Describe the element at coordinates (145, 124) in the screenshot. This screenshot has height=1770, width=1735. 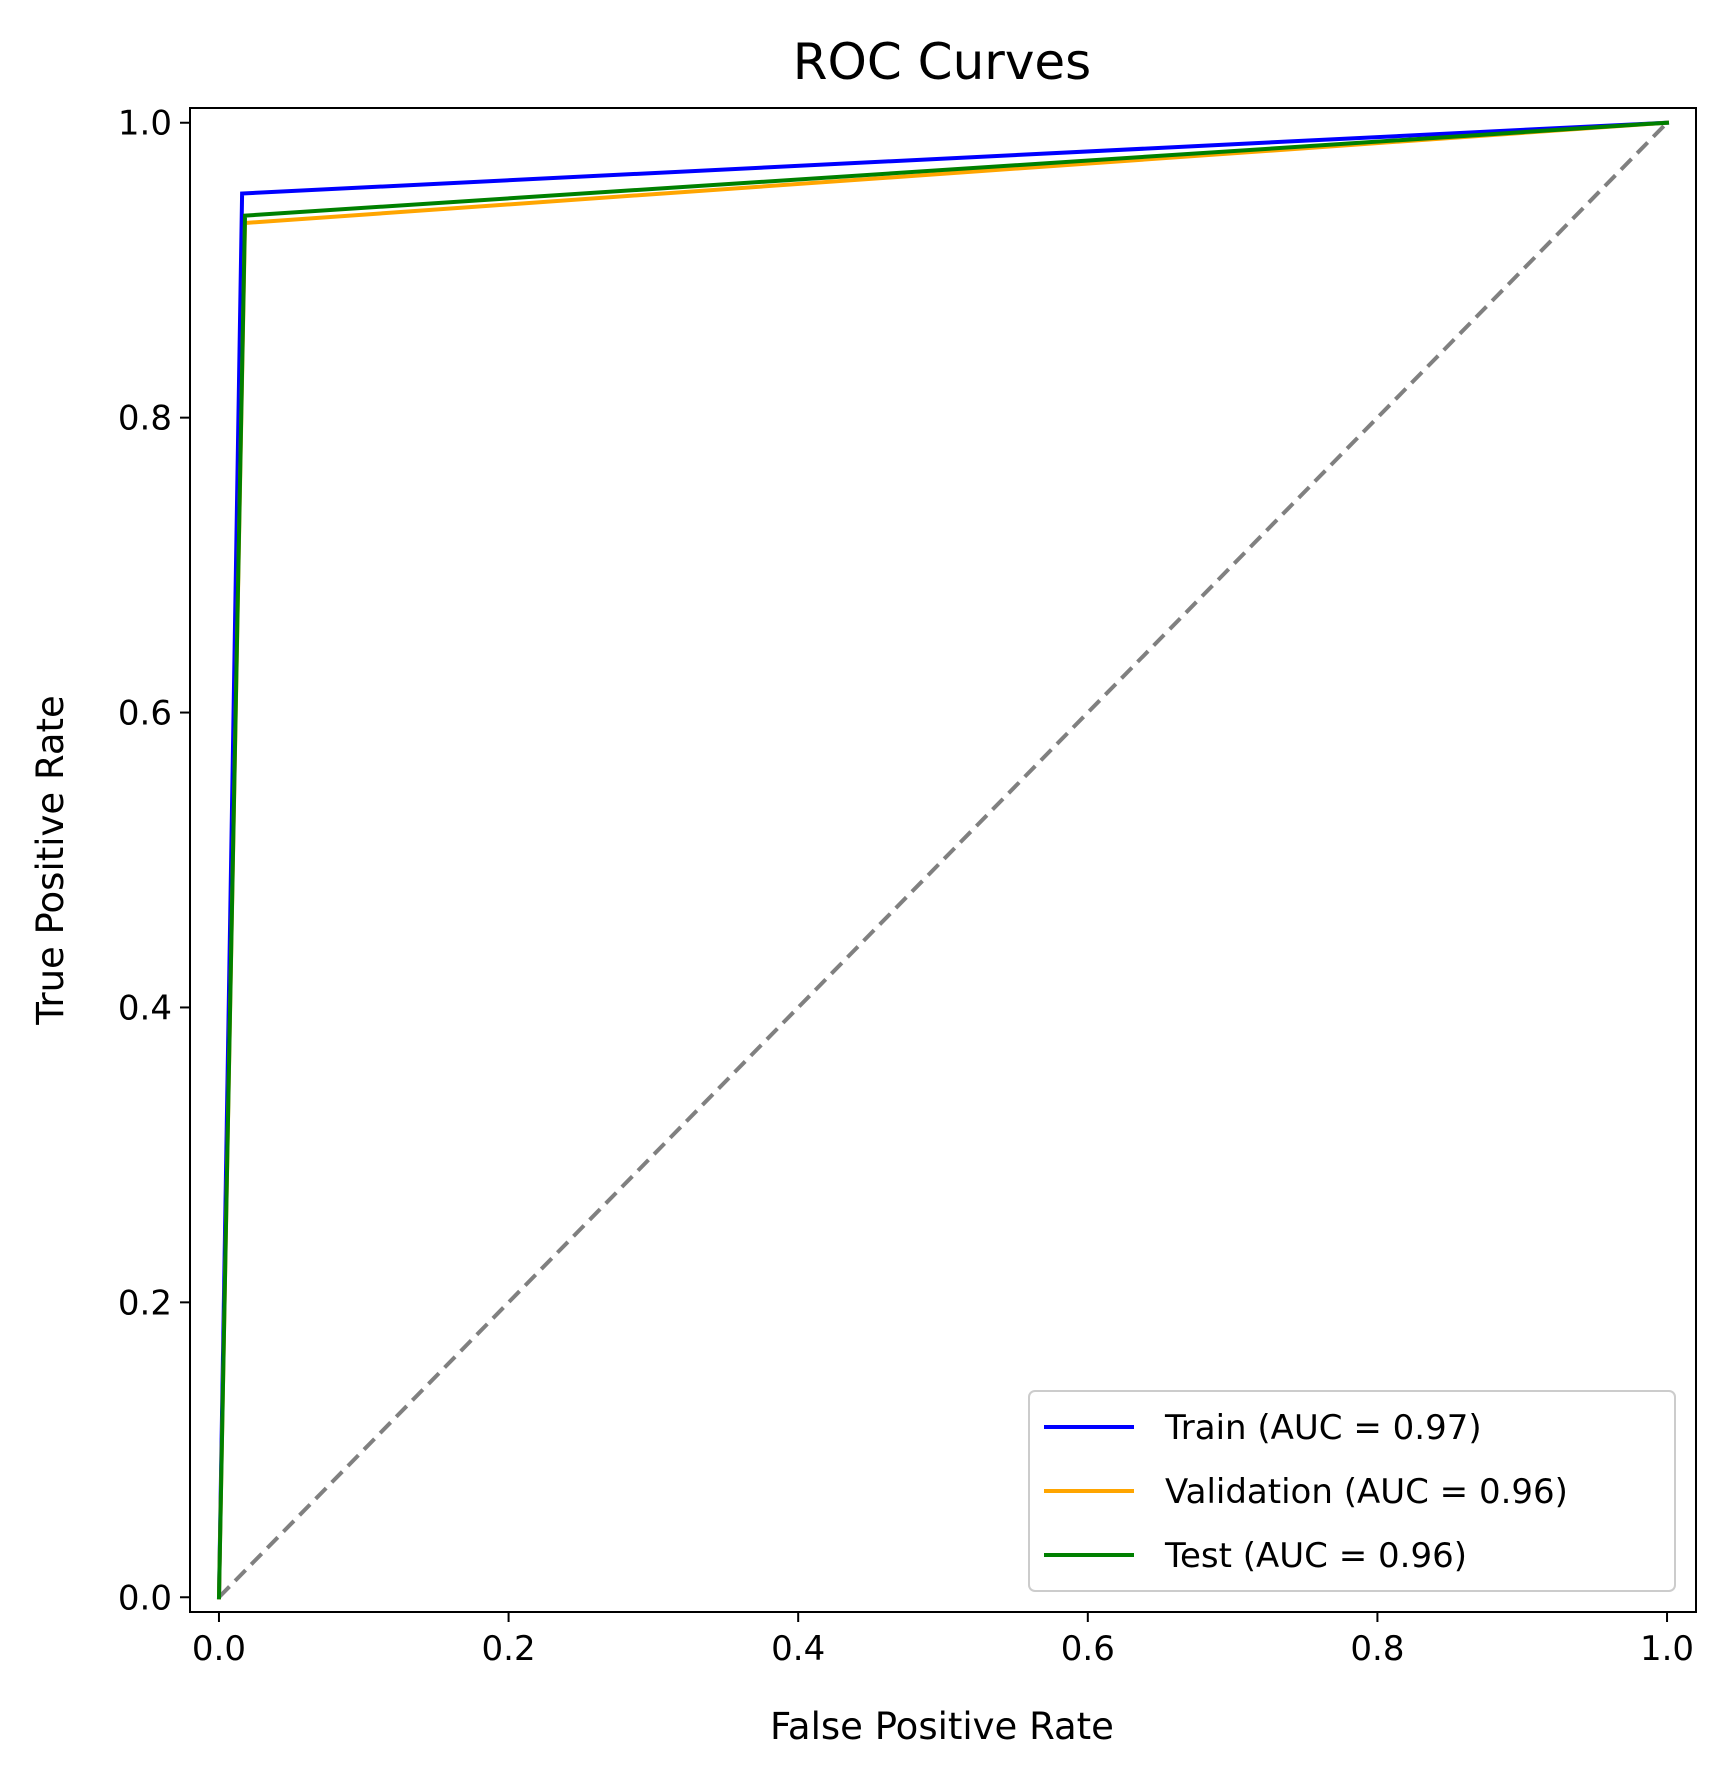
I see `y-tick-label: 1.0` at that location.